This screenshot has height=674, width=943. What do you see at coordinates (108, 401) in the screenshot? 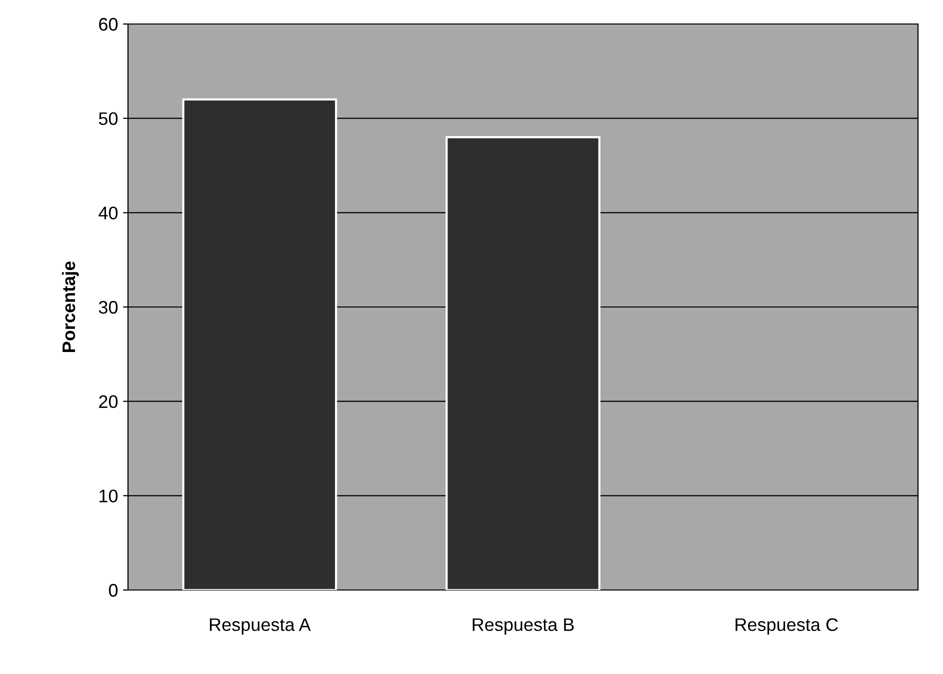
I see `y-tick-label: 20` at bounding box center [108, 401].